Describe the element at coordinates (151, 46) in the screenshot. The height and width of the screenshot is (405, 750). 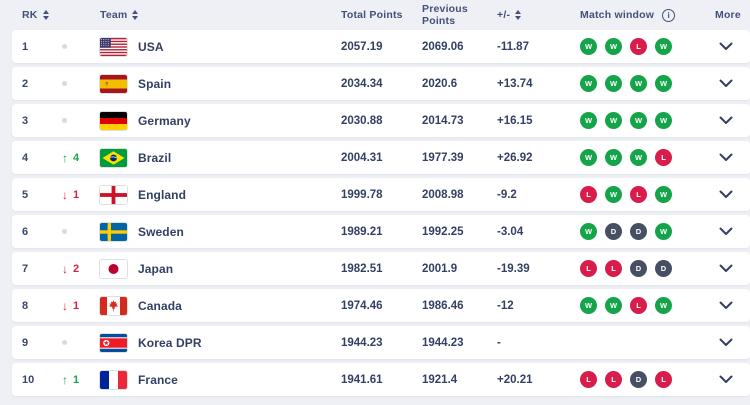
I see `team-name: USA` at that location.